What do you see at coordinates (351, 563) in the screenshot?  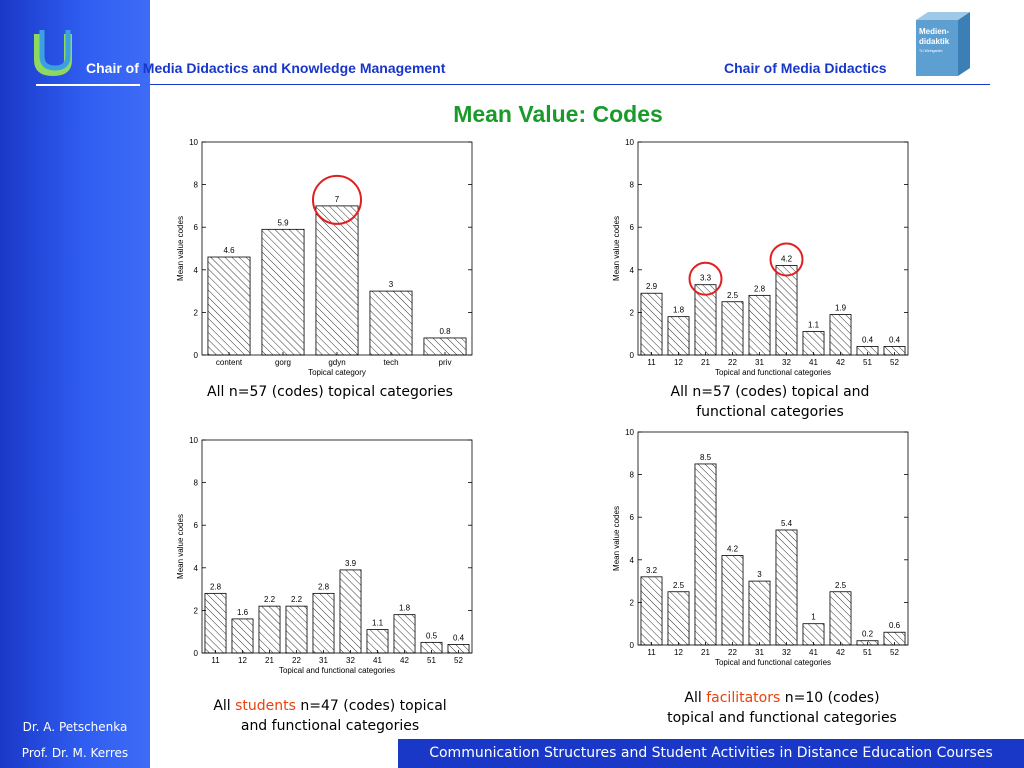 I see `bar-value-label: 3.9` at bounding box center [351, 563].